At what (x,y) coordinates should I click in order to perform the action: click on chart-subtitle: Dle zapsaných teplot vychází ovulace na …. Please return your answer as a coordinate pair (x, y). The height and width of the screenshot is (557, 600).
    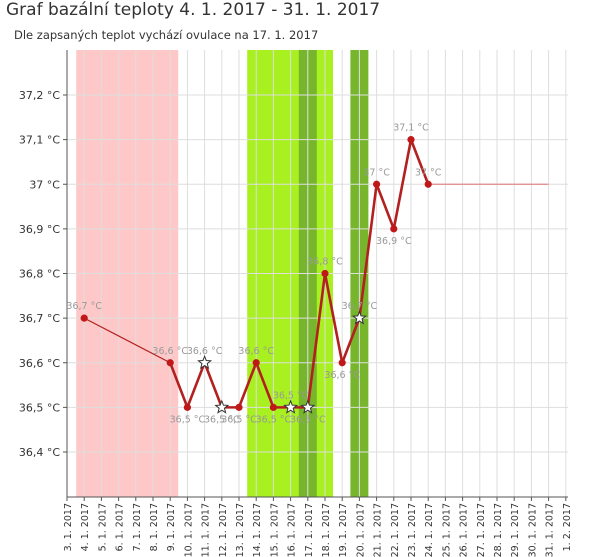
    Looking at the image, I should click on (166, 35).